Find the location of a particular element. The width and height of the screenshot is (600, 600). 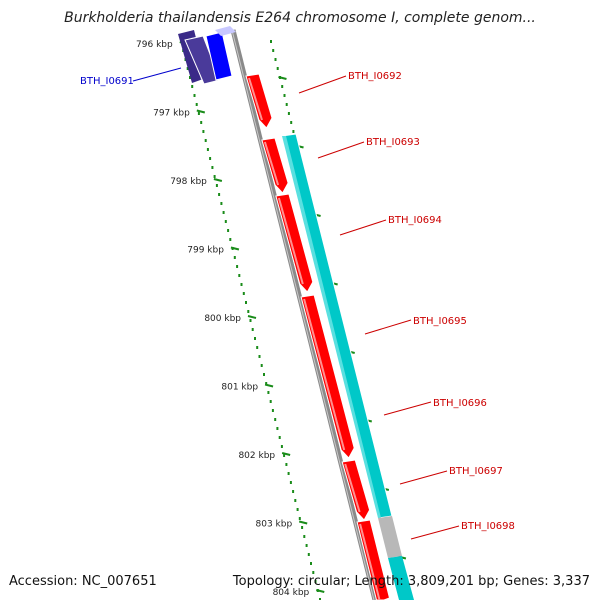

tick-label: 797 kbp is located at coordinates (171, 114).